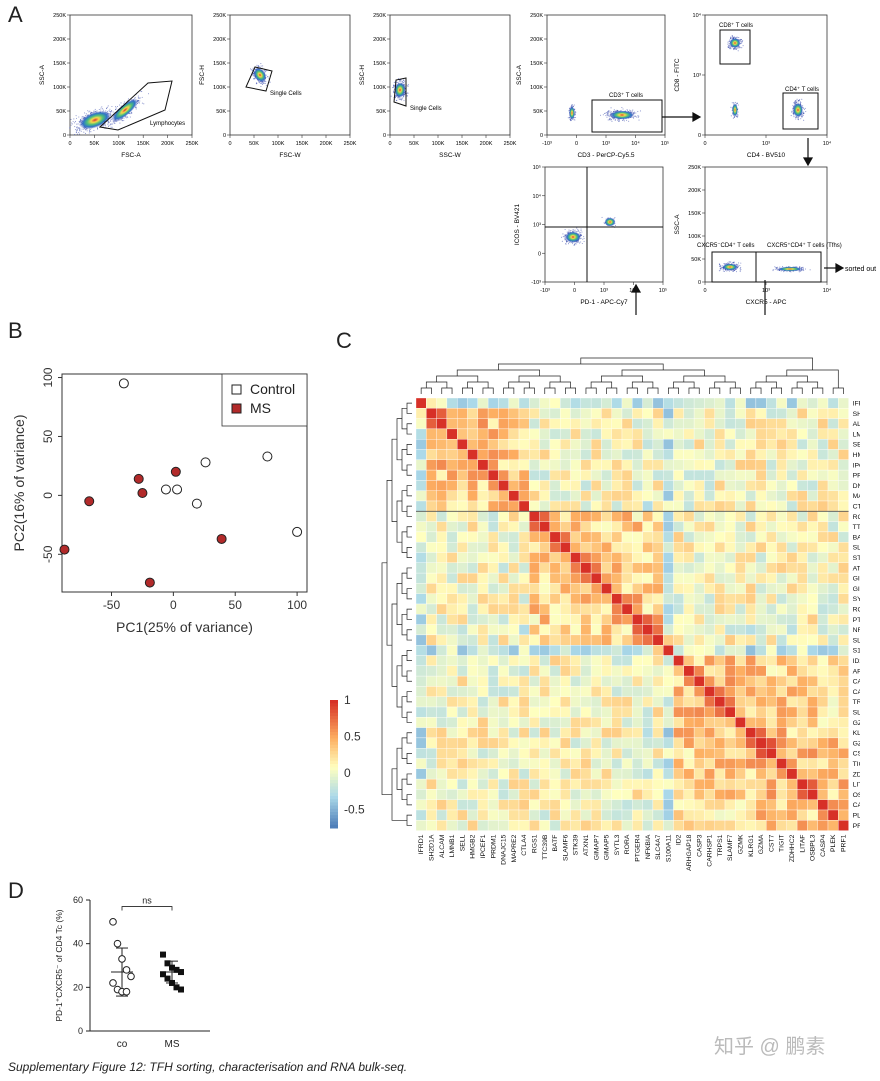 This screenshot has width=880, height=1081. Describe the element at coordinates (635, 143) in the screenshot. I see `x-tick-label: 10⁴` at that location.